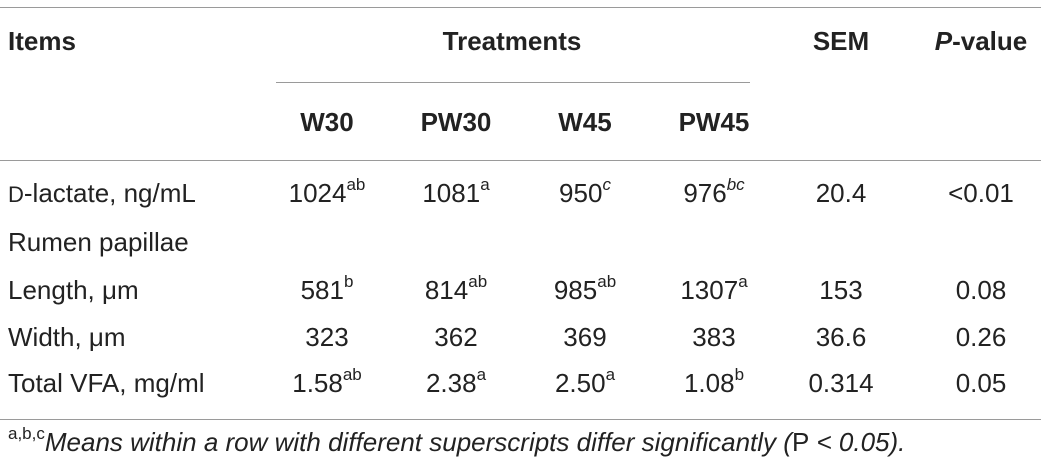 The image size is (1041, 473). Describe the element at coordinates (981, 290) in the screenshot. I see `p-value: 0.08` at that location.